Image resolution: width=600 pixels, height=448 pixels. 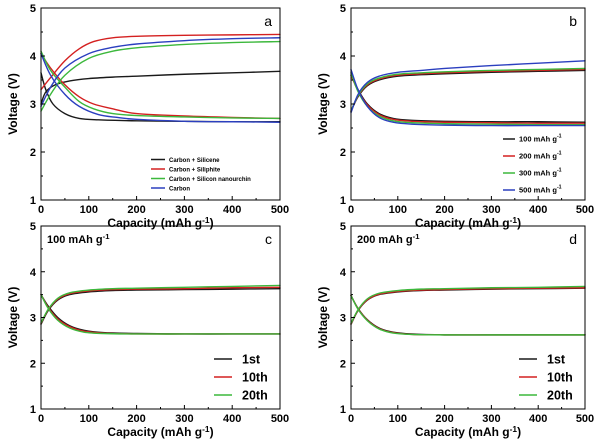 What do you see at coordinates (540, 156) in the screenshot?
I see `legend-label: 200 mAh g-1` at bounding box center [540, 156].